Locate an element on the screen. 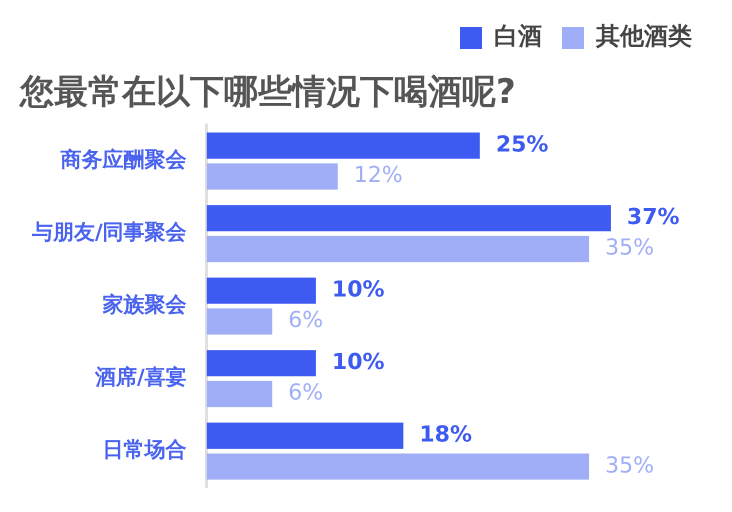  legend-label: 白酒 is located at coordinates (518, 36).